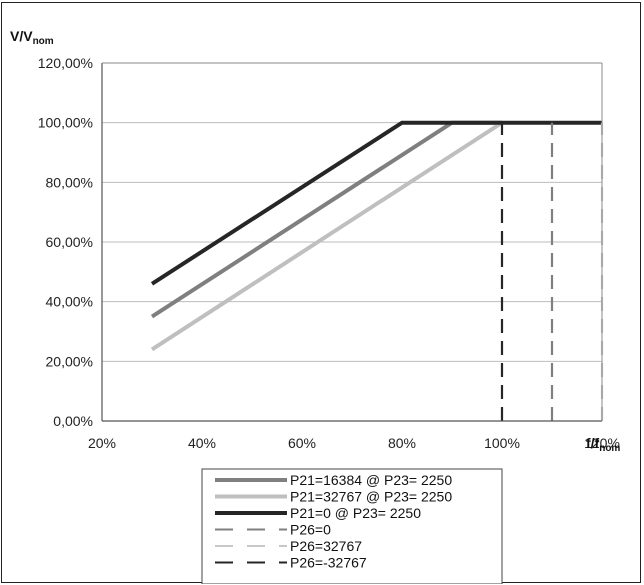 The height and width of the screenshot is (585, 644). Describe the element at coordinates (69, 242) in the screenshot. I see `y-tick-label: 60,00%` at that location.